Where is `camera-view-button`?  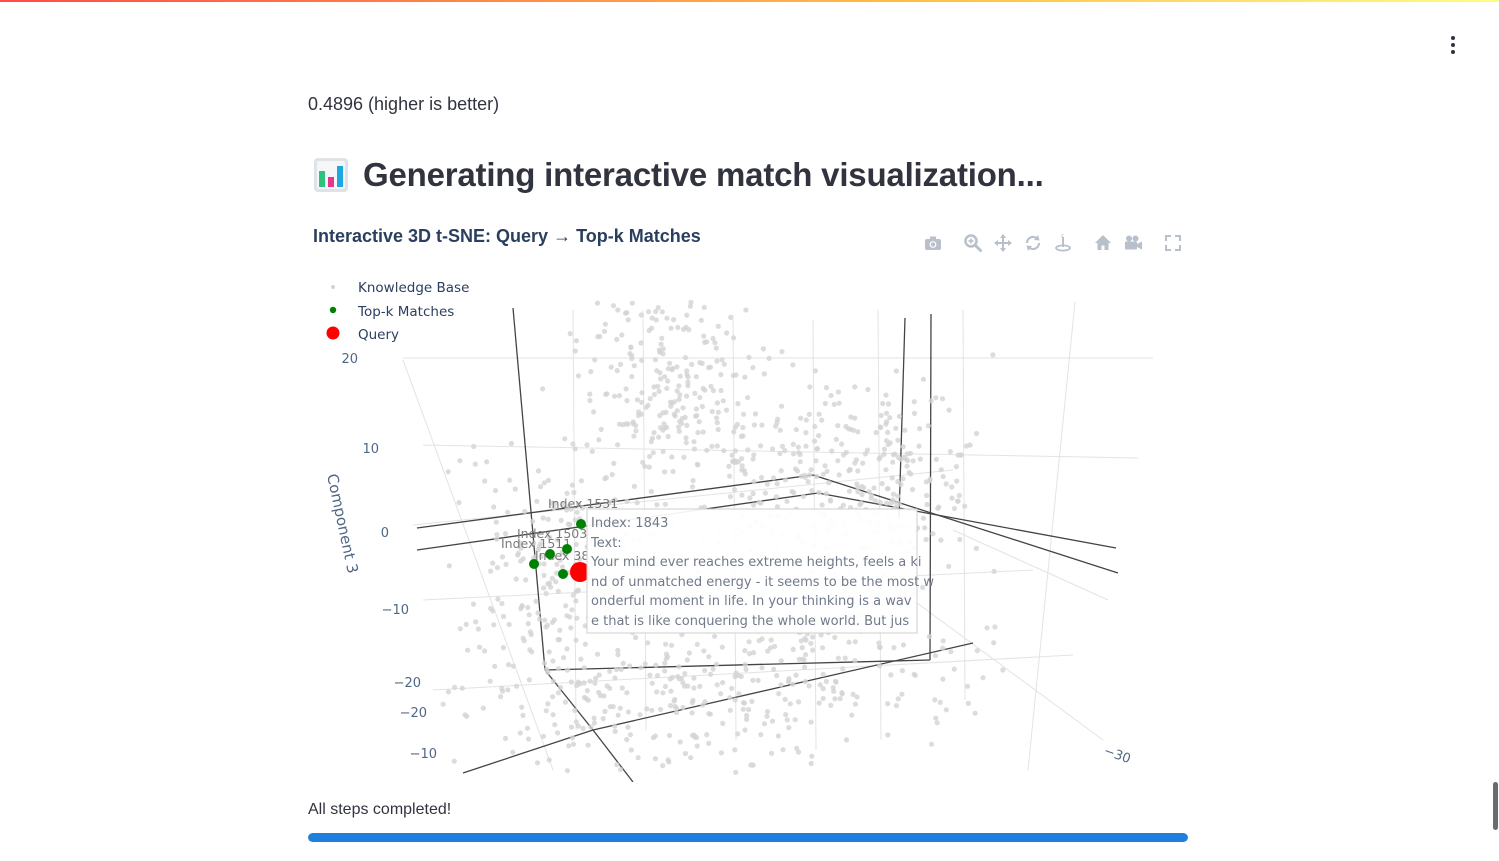
camera-view-button is located at coordinates (1133, 243).